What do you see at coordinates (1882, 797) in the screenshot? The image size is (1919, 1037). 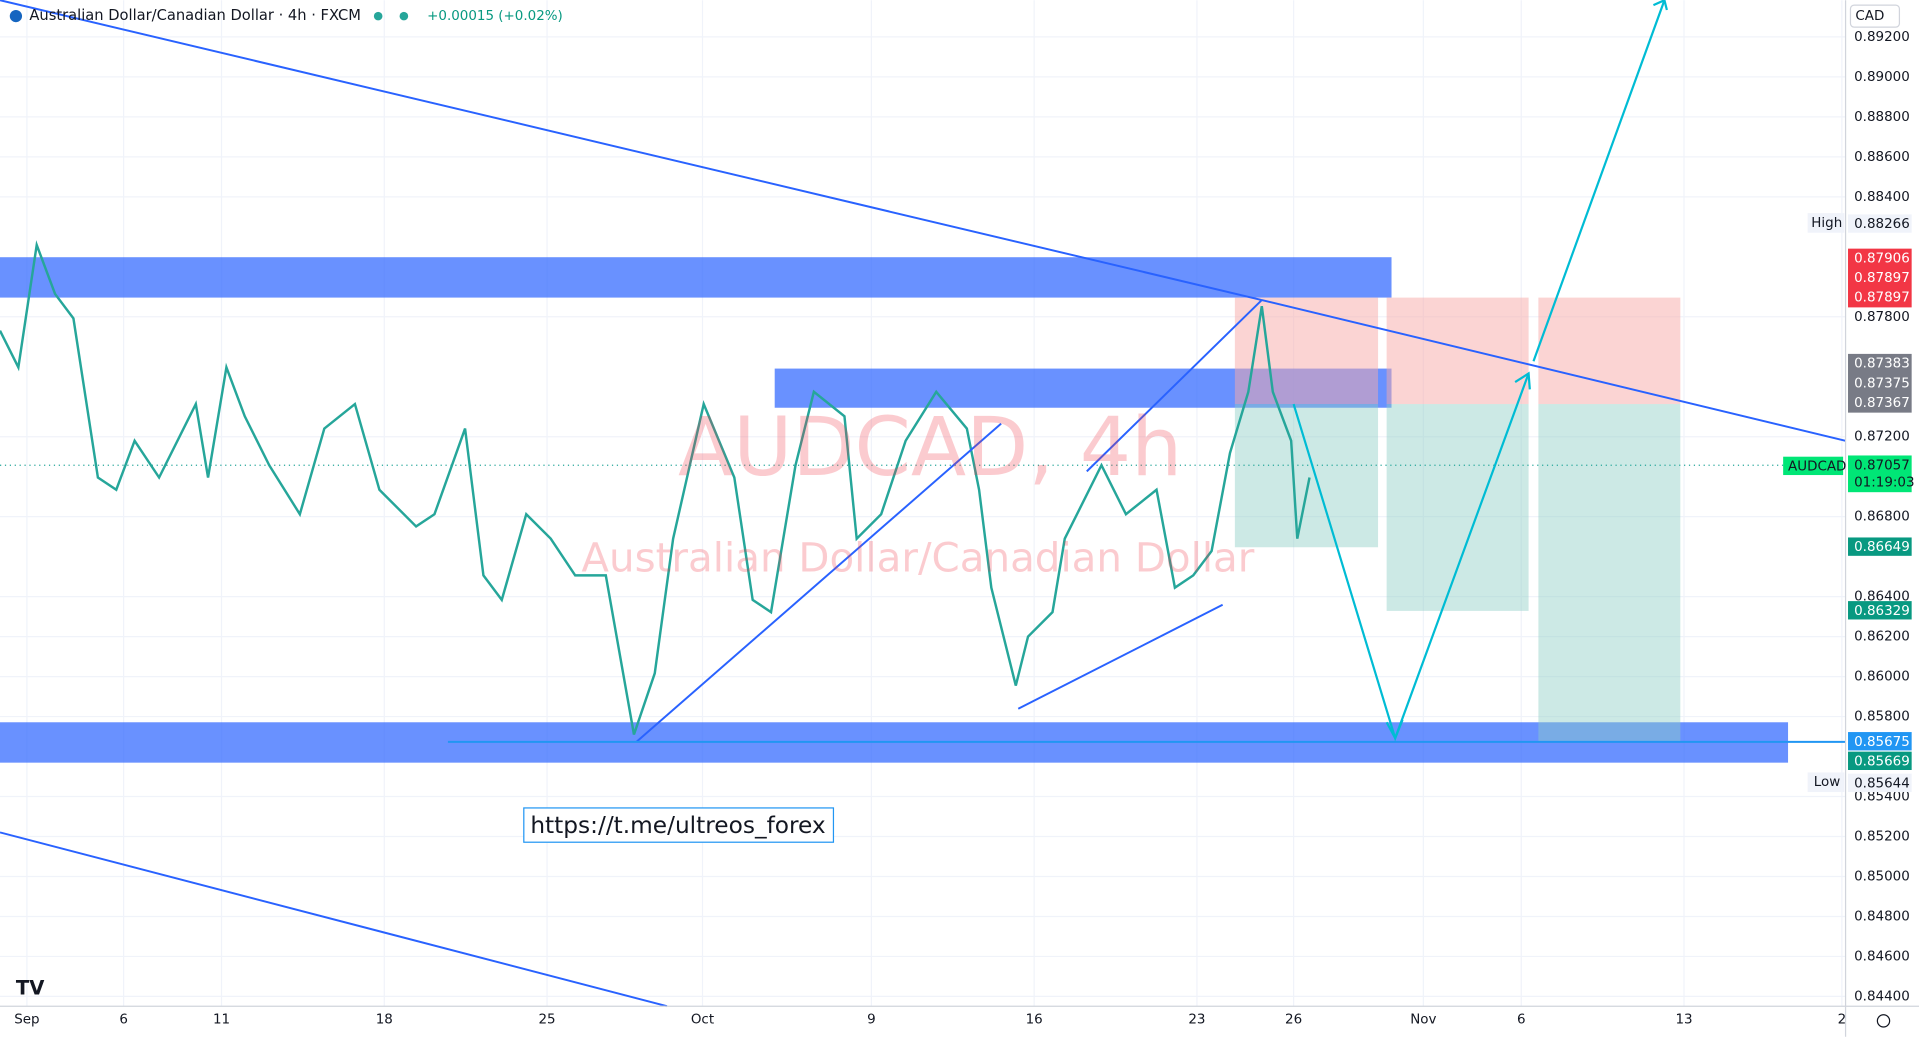 I see `price-tick-label: 0.85400` at bounding box center [1882, 797].